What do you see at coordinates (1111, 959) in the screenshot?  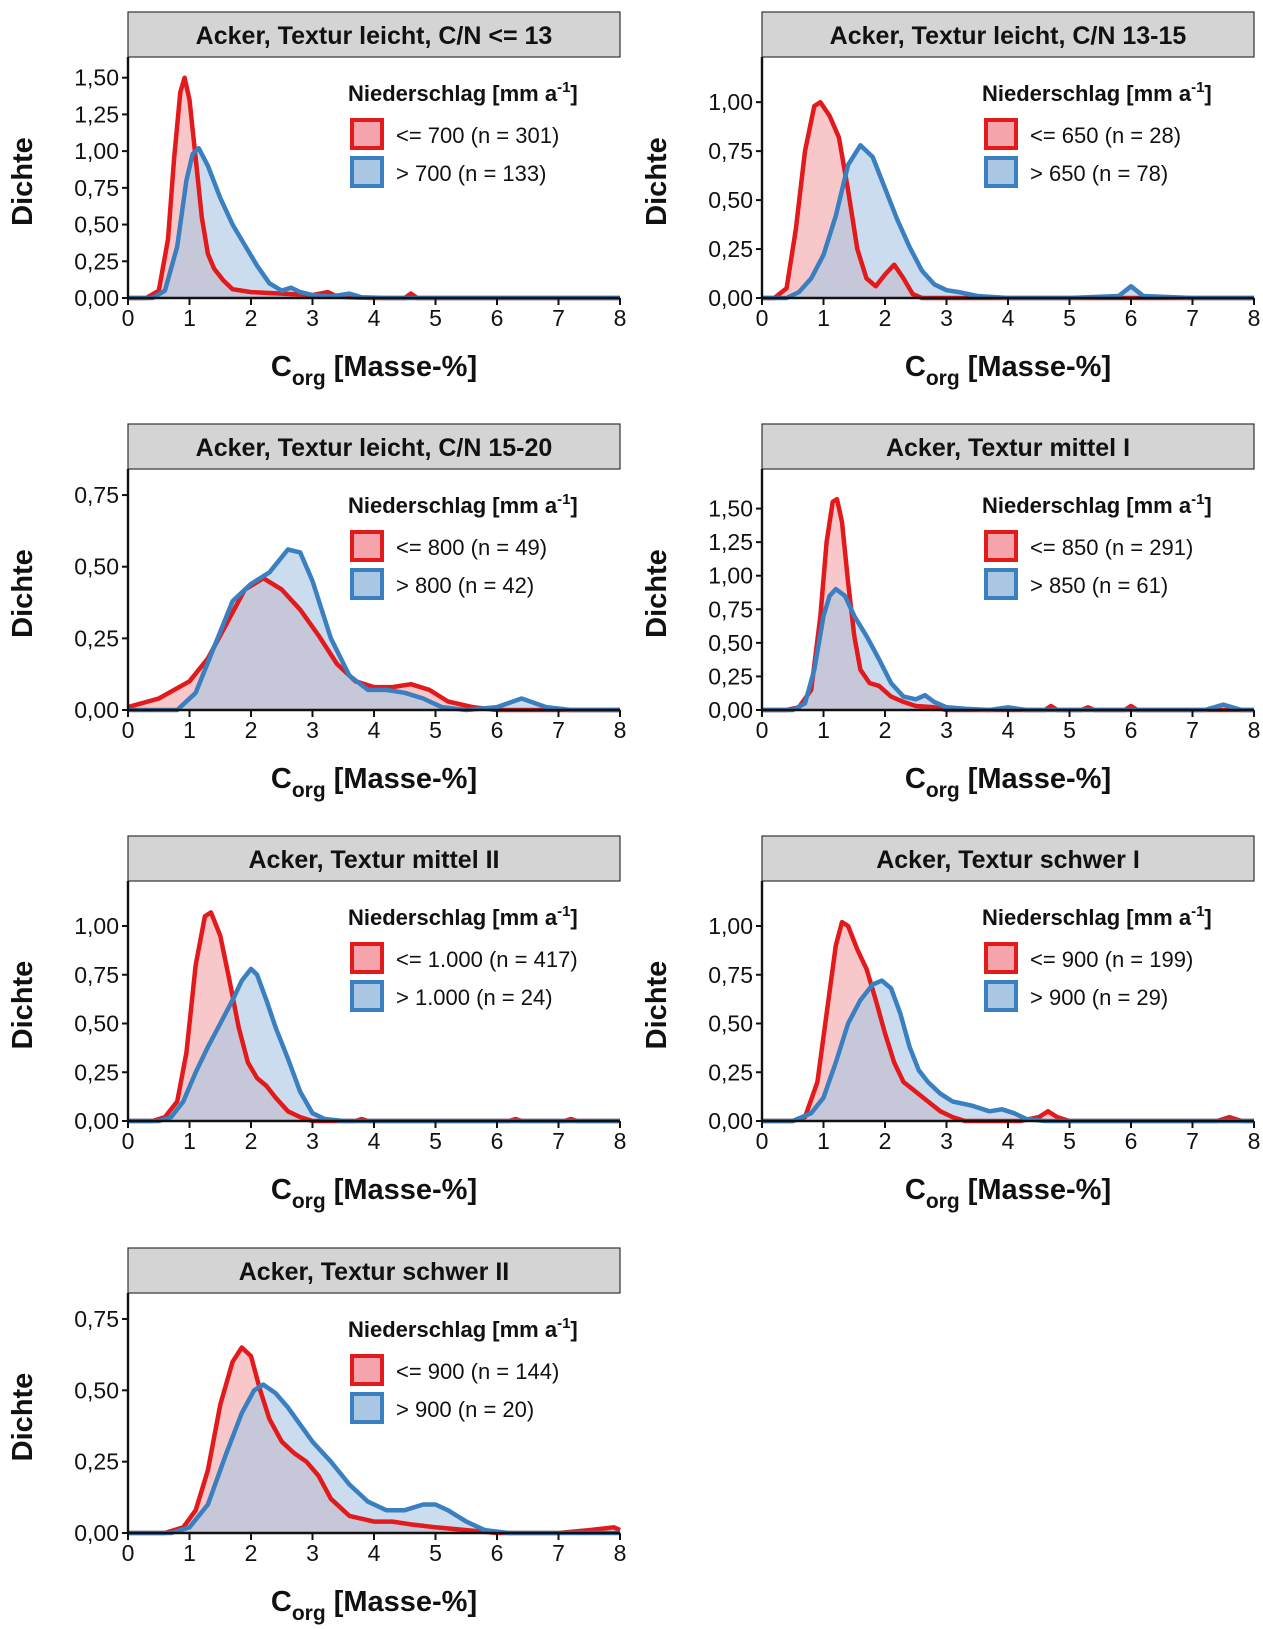 I see `legend-item-label: <= 900 (n = 199)` at bounding box center [1111, 959].